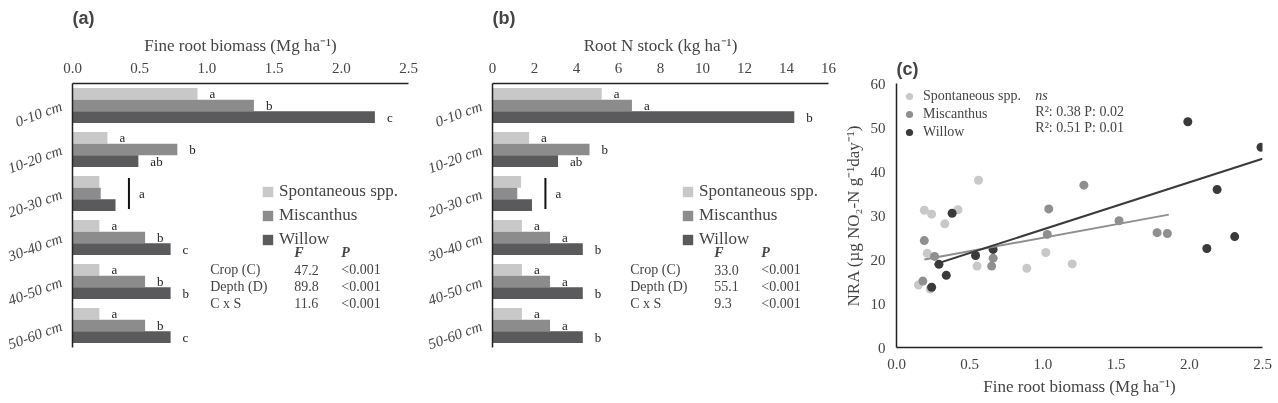 The image size is (1278, 403). Describe the element at coordinates (829, 67) in the screenshot. I see `x-tick-label: 16` at that location.